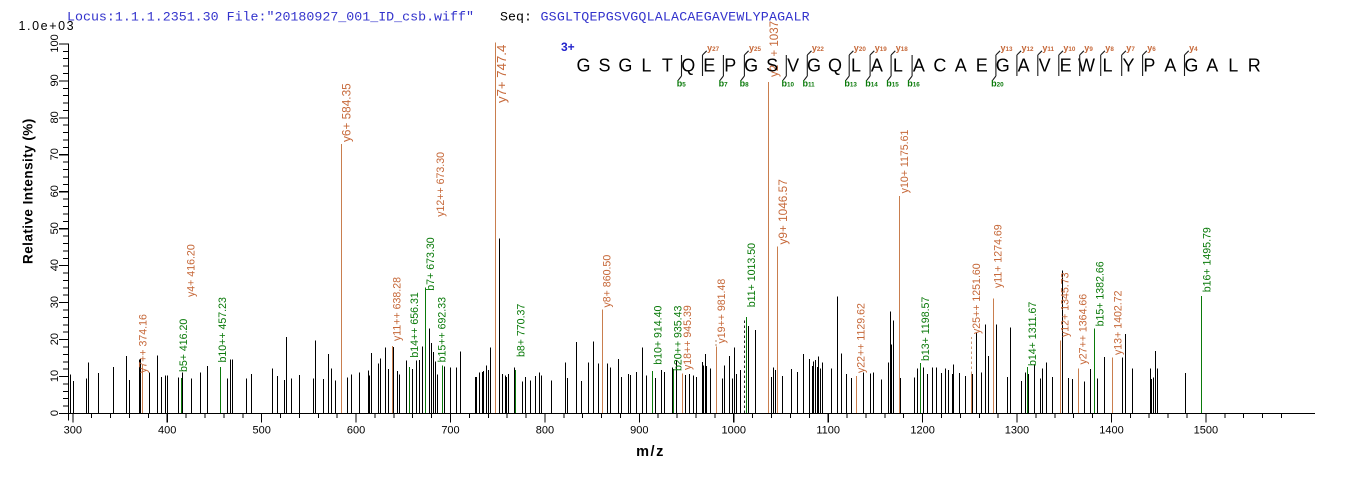 This screenshot has height=478, width=1362. What do you see at coordinates (1206, 431) in the screenshot?
I see `svg-text: 1500` at bounding box center [1206, 431].